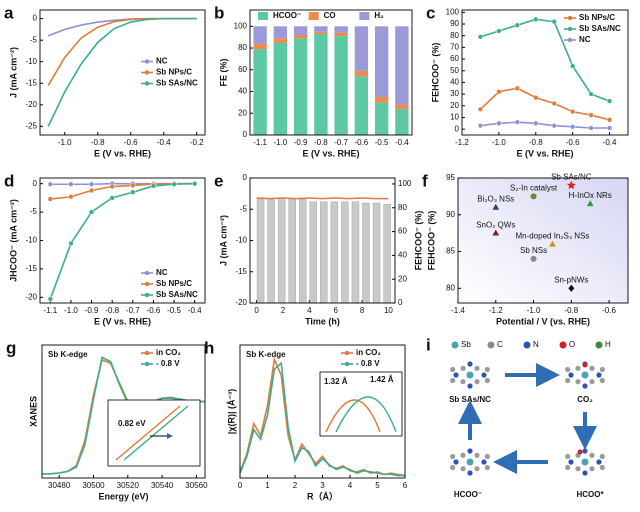 The height and width of the screenshot is (512, 640). I want to click on panel-label: d, so click(9, 180).